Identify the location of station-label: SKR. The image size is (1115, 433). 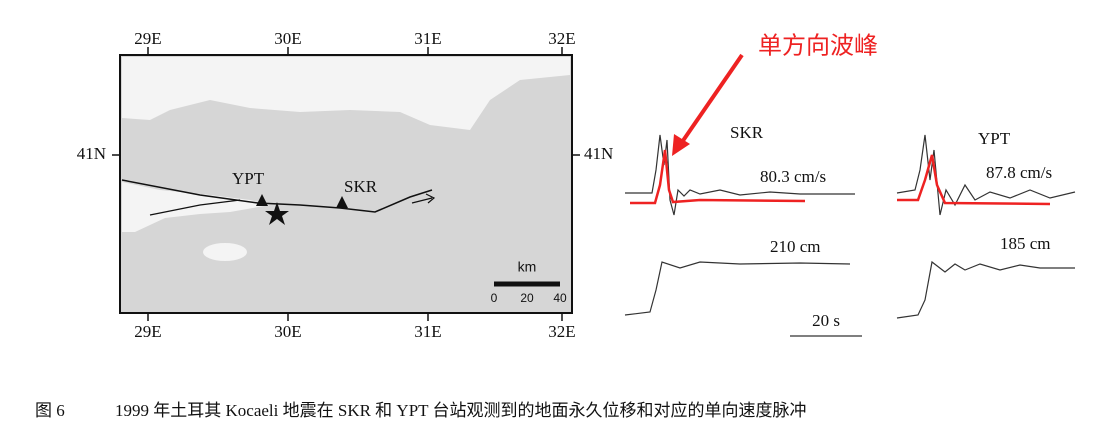
(361, 186).